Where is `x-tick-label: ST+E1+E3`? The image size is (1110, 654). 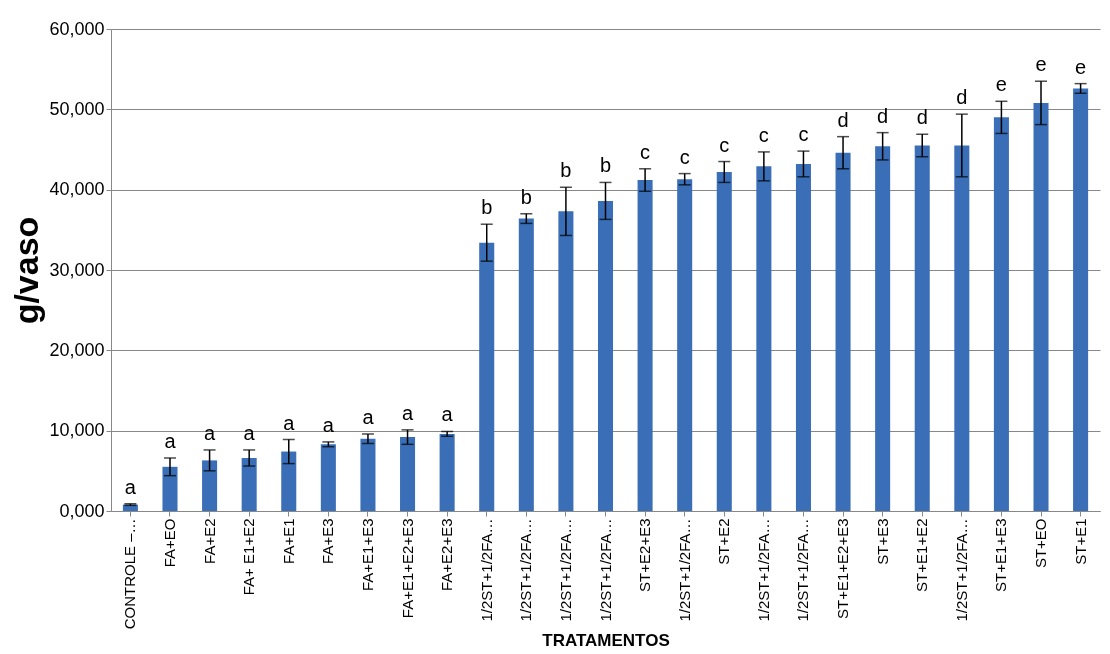
x-tick-label: ST+E1+E3 is located at coordinates (1001, 555).